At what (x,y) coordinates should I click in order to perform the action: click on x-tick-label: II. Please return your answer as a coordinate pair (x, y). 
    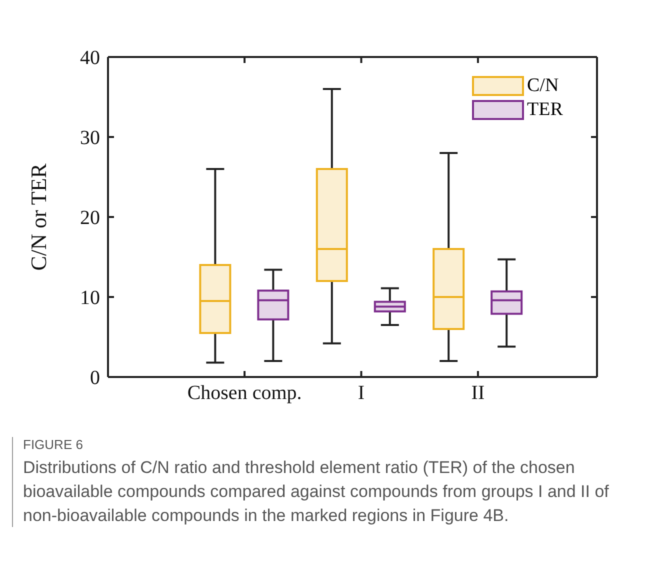
    Looking at the image, I should click on (478, 393).